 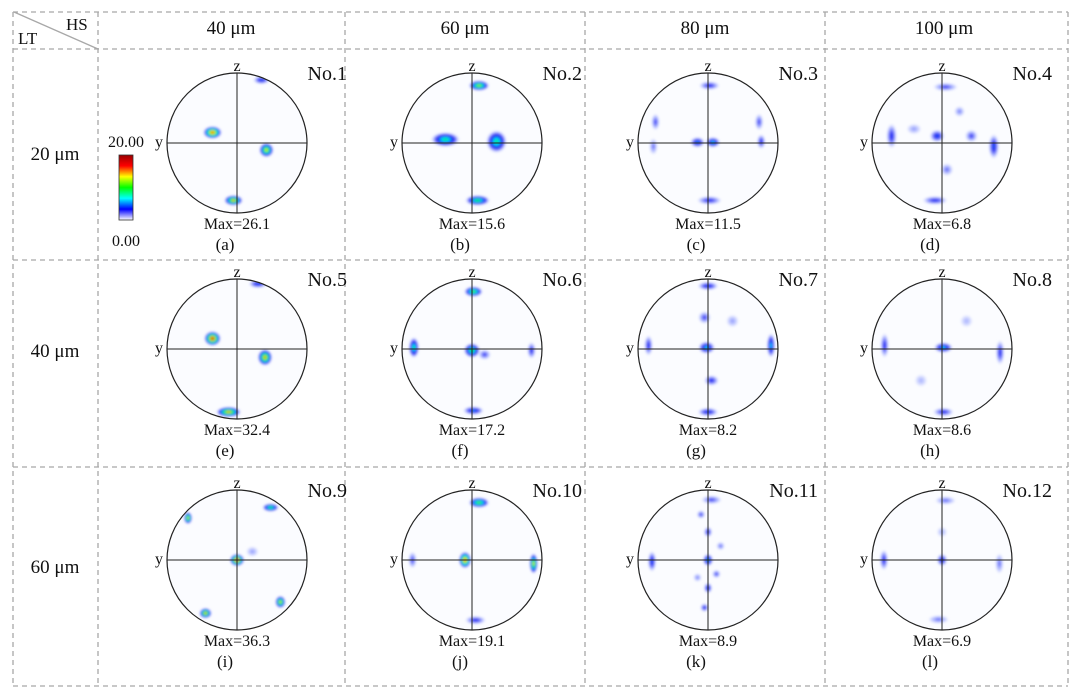 I want to click on max-intensity-label: Max=15.6, so click(x=472, y=224).